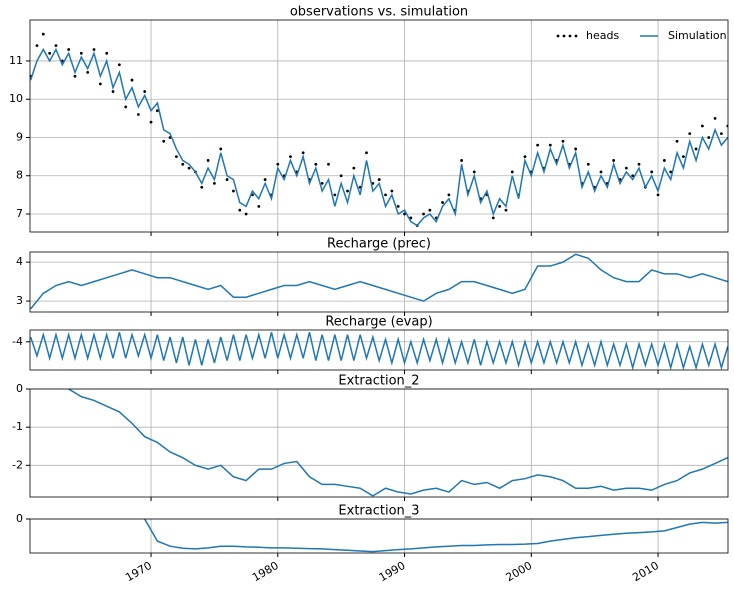  Describe the element at coordinates (17, 426) in the screenshot. I see `y-tick-label: -1` at that location.